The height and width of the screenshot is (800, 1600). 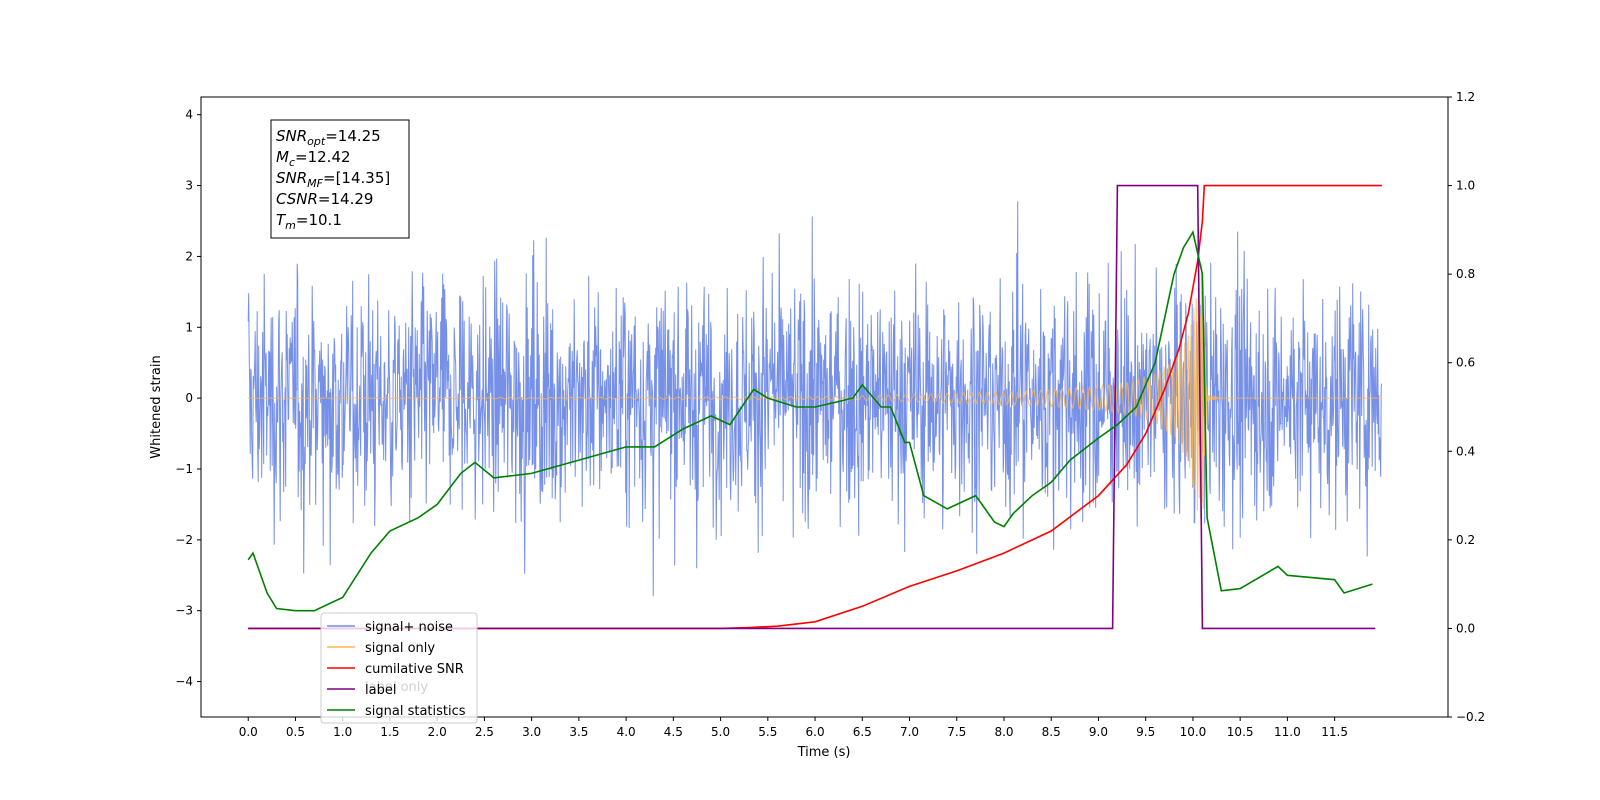 I want to click on x-tick-label: 7.0, so click(x=909, y=732).